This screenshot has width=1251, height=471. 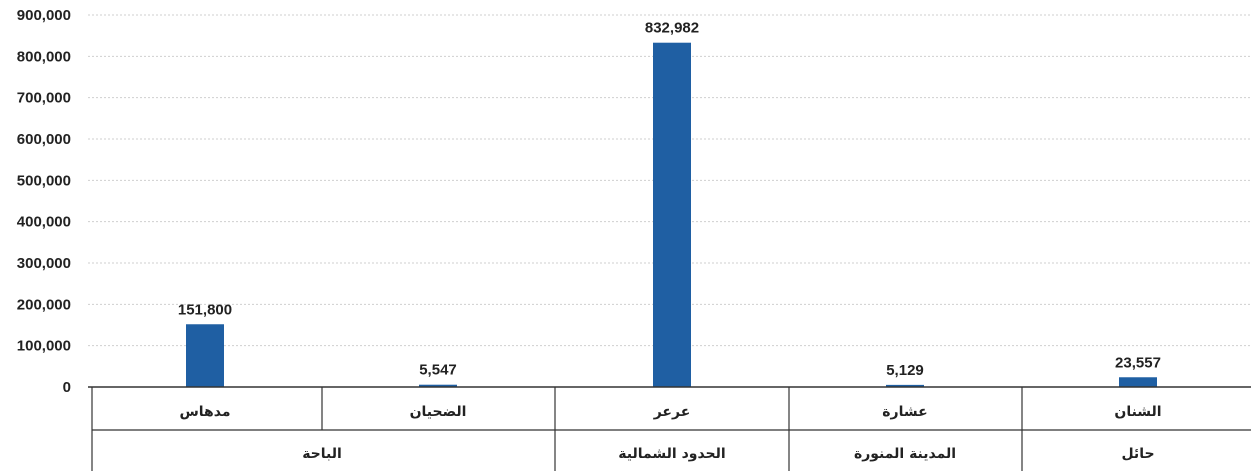 I want to click on y-tick-label: 200,000, so click(x=44, y=304).